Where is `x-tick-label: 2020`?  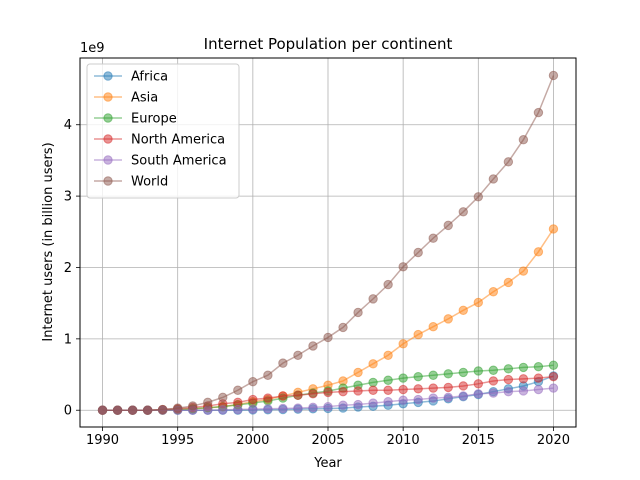 x-tick-label: 2020 is located at coordinates (553, 440).